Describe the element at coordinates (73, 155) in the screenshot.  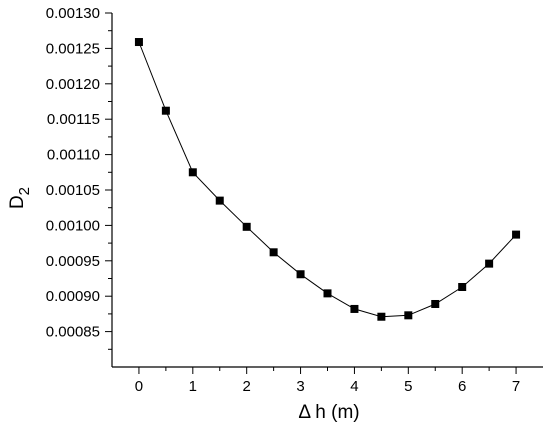
I see `y-tick-label: 0.00110` at that location.